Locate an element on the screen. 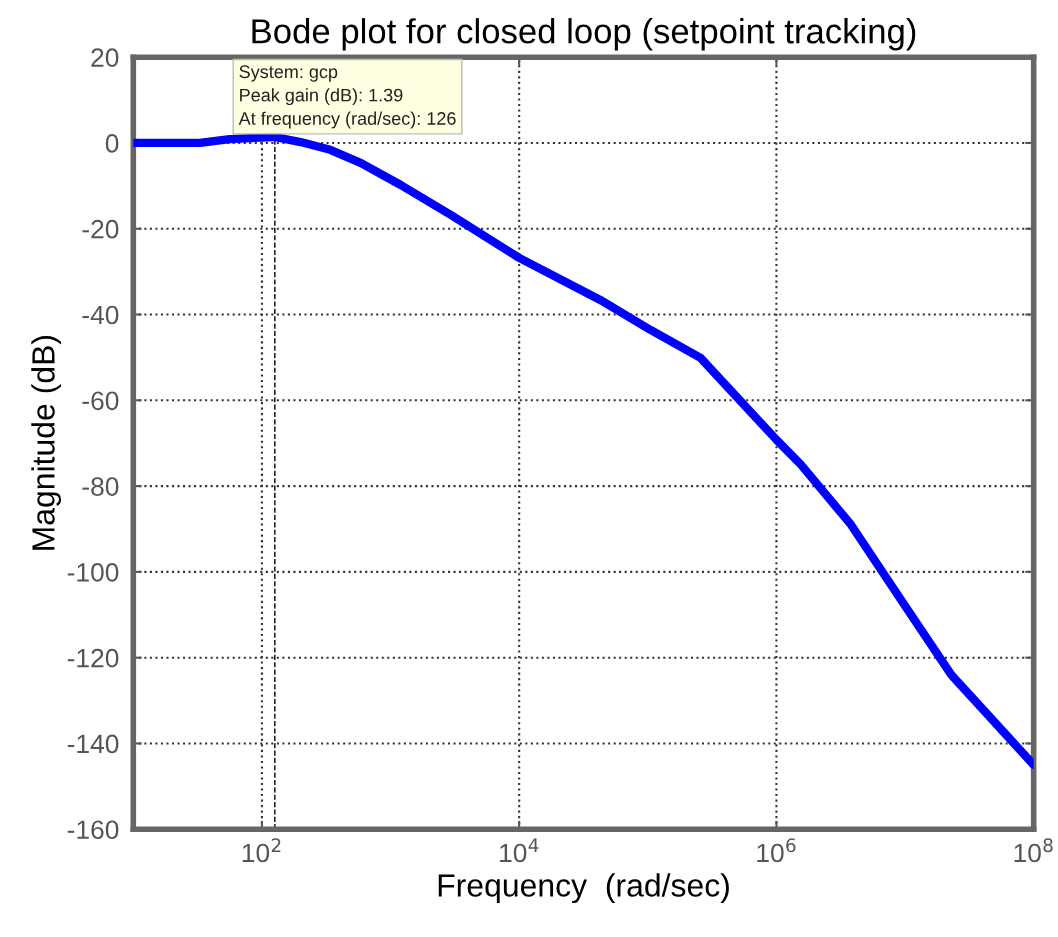  chart-title: Bode plot for closed loop (setpoint tracking) is located at coordinates (584, 34).